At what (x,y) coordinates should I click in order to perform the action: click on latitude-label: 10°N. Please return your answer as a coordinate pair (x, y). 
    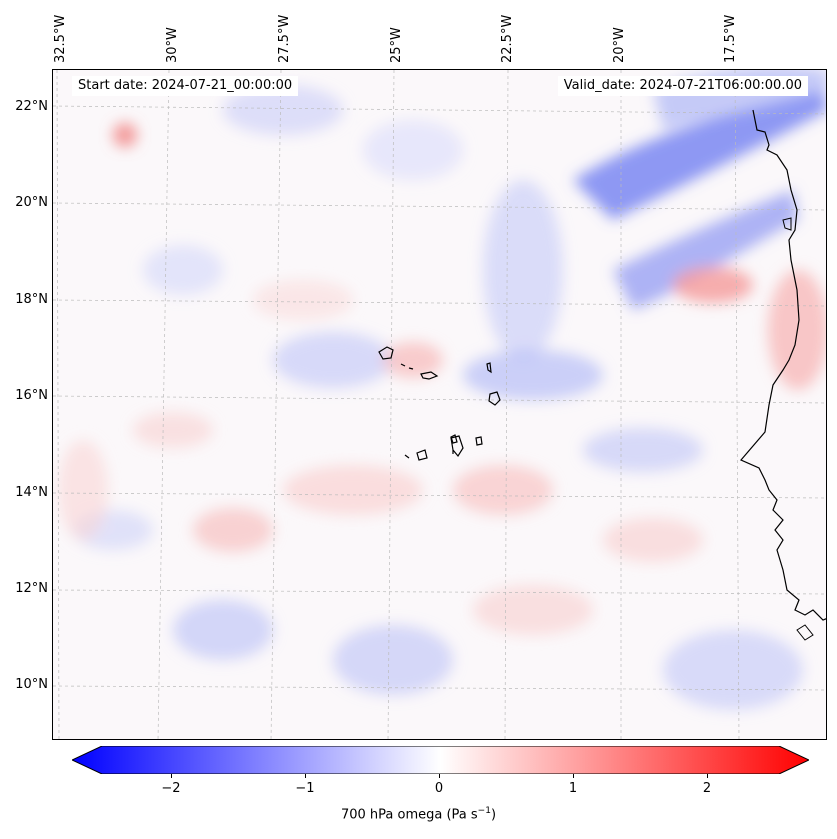
    Looking at the image, I should click on (31, 684).